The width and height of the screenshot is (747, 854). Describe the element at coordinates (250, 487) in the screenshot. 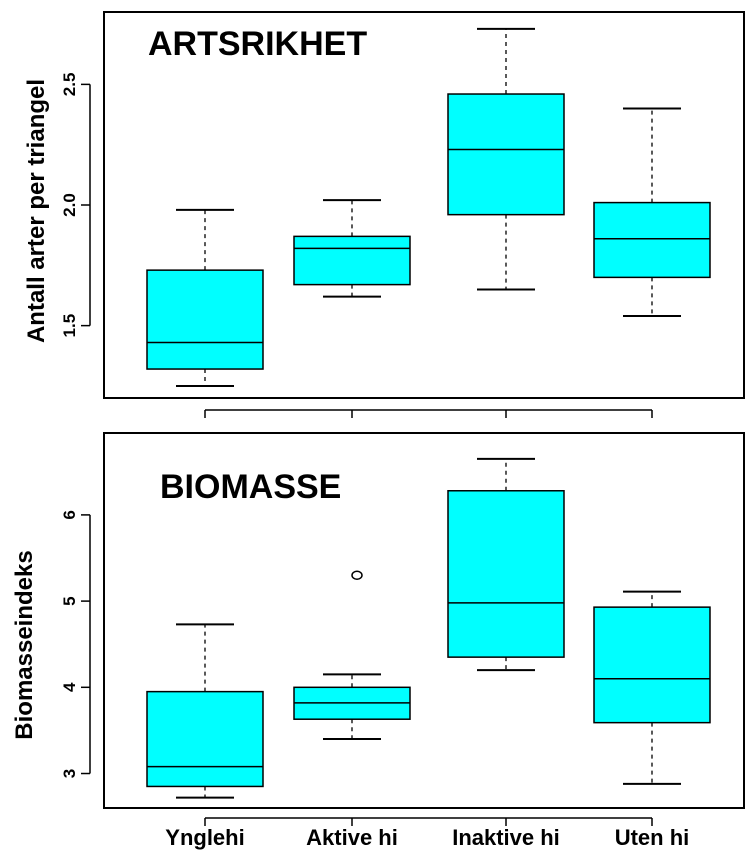

I see `biomasse-title: BIOMASSE` at that location.